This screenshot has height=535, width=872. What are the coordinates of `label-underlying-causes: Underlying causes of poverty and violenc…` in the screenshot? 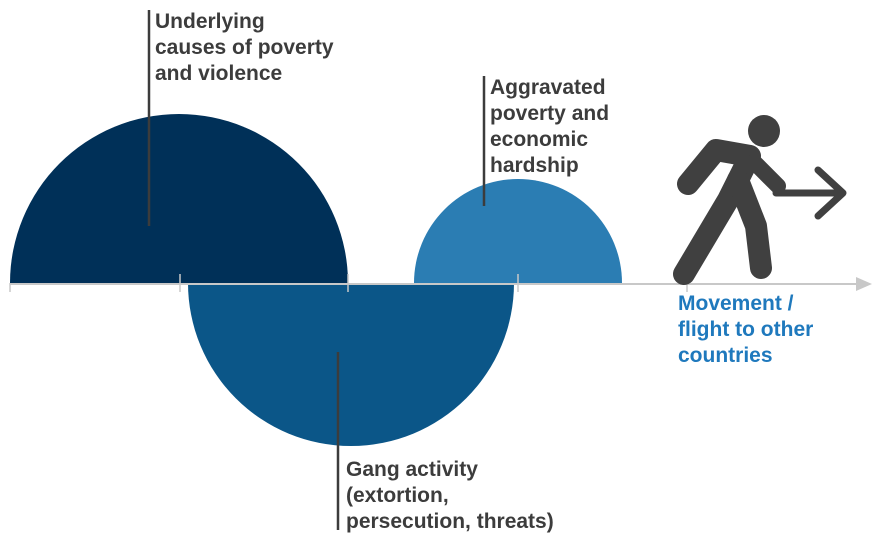 It's located at (244, 47).